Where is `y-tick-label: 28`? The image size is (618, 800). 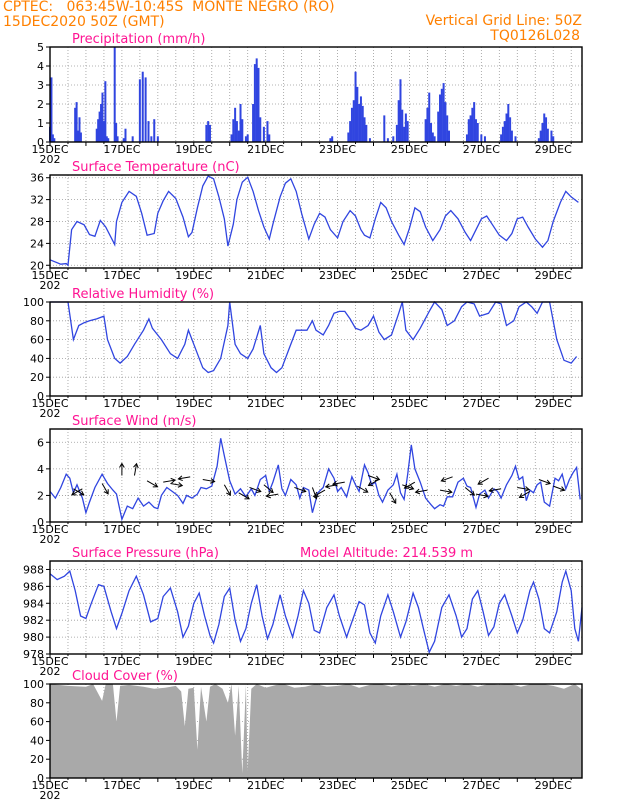
y-tick-label: 28 is located at coordinates (37, 222).